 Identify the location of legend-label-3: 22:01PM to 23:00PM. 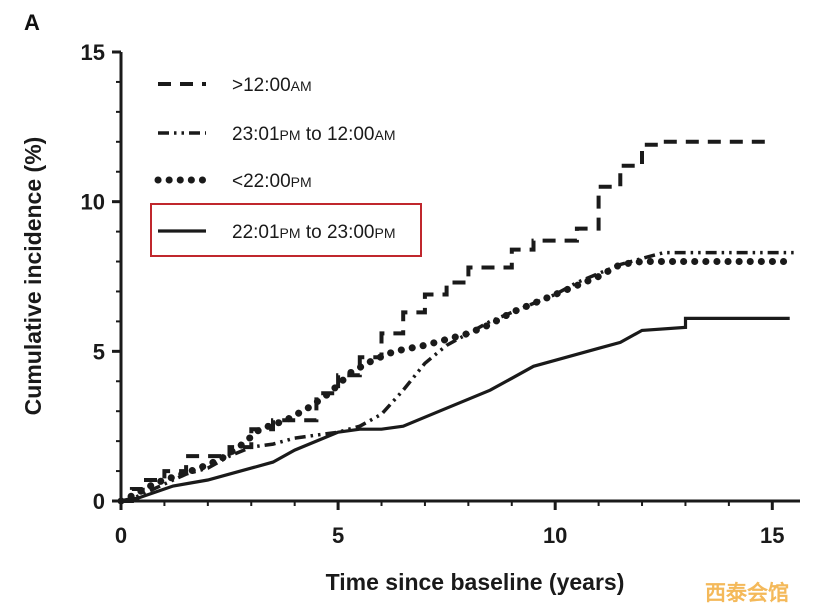
(314, 232).